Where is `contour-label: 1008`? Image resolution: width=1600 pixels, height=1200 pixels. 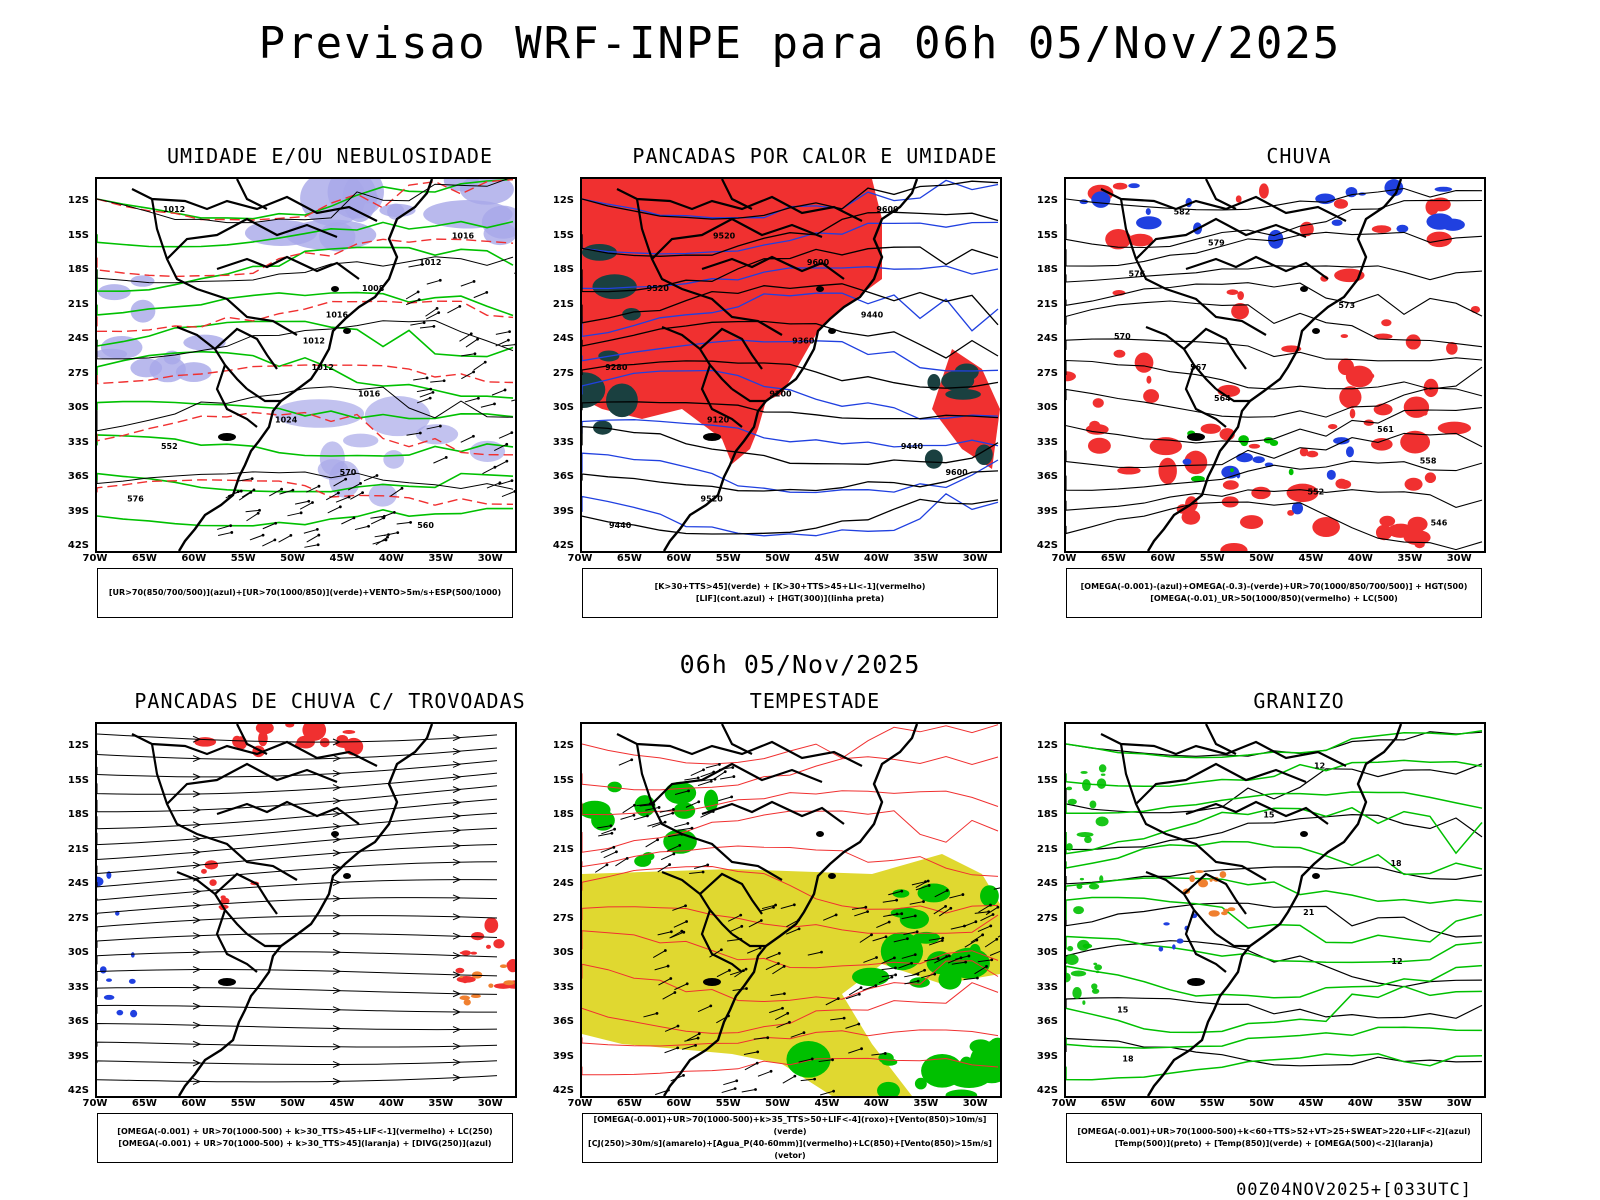 contour-label: 1008 is located at coordinates (373, 288).